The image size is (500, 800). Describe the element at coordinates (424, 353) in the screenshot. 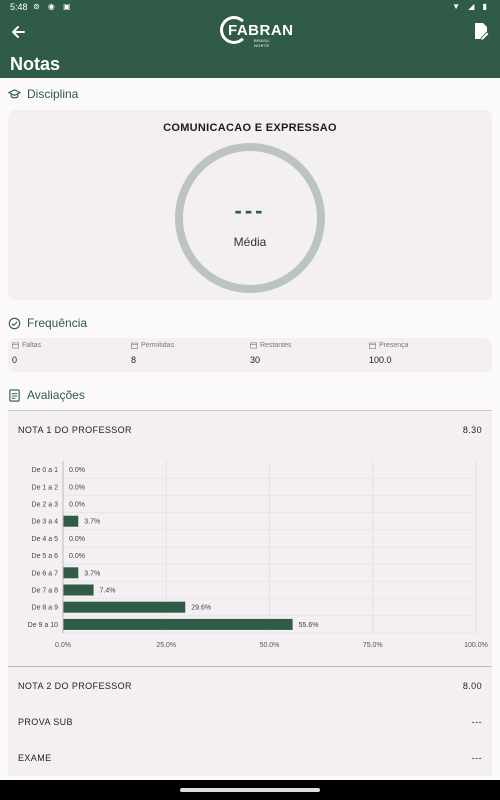

I see `freq-presenca: Presença 100.0` at that location.